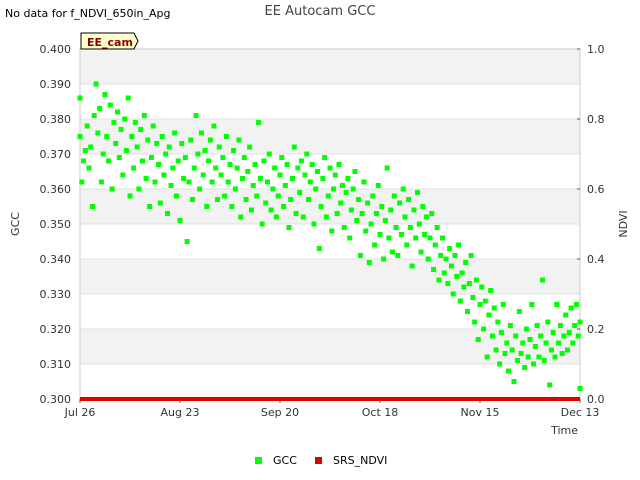  I want to click on chart-title: EE Autocam GCC, so click(320, 11).